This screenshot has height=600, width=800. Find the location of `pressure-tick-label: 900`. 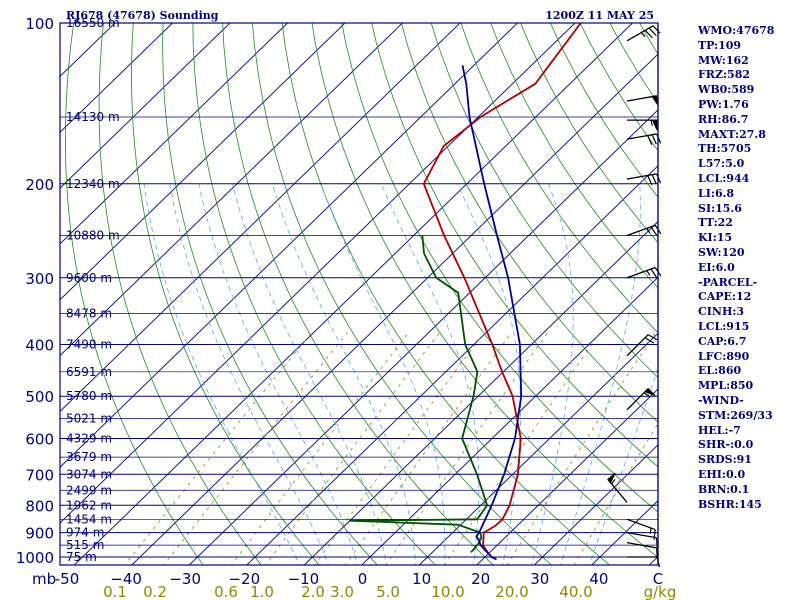

pressure-tick-label: 900 is located at coordinates (39, 534).